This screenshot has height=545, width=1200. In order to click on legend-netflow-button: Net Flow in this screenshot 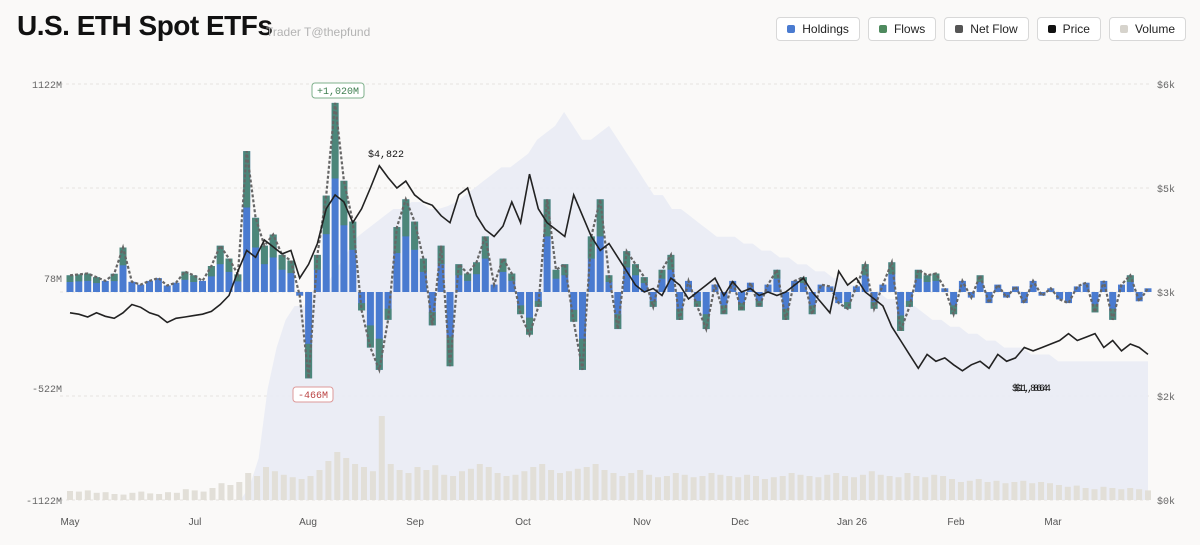, I will do `click(986, 29)`.